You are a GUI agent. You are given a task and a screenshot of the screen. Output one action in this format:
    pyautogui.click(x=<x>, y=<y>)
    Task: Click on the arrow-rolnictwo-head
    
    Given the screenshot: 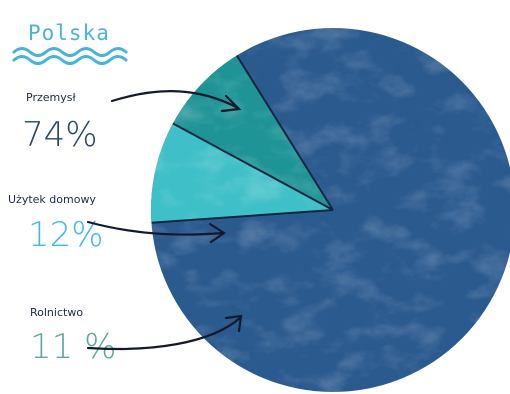 What is the action you would take?
    pyautogui.click(x=233, y=323)
    